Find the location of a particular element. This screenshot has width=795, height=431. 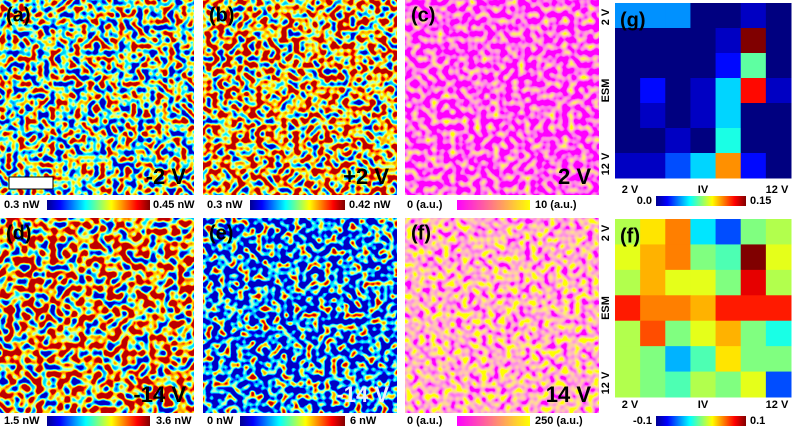

colorbar-max-label: 250 (a.u.) is located at coordinates (559, 421).